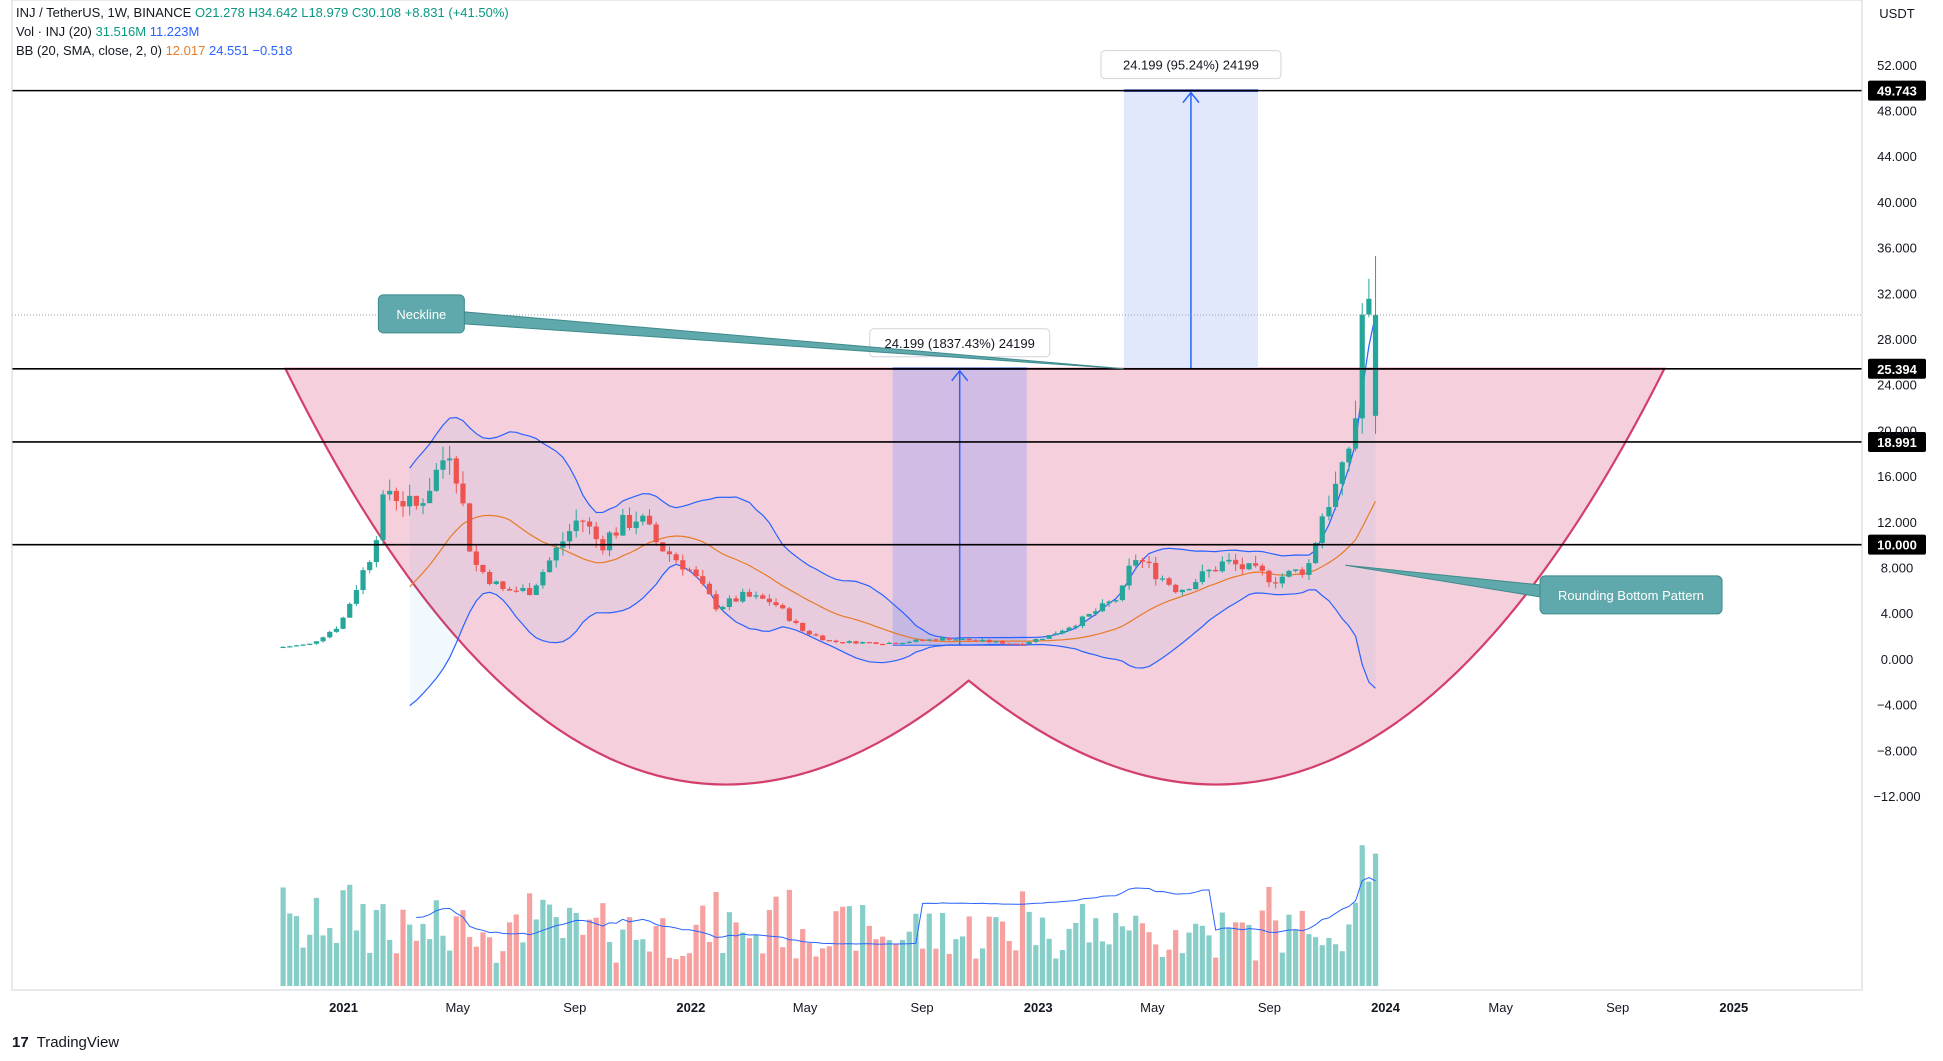 The image size is (1943, 1061). I want to click on bb-lower-line, so click(892, 635).